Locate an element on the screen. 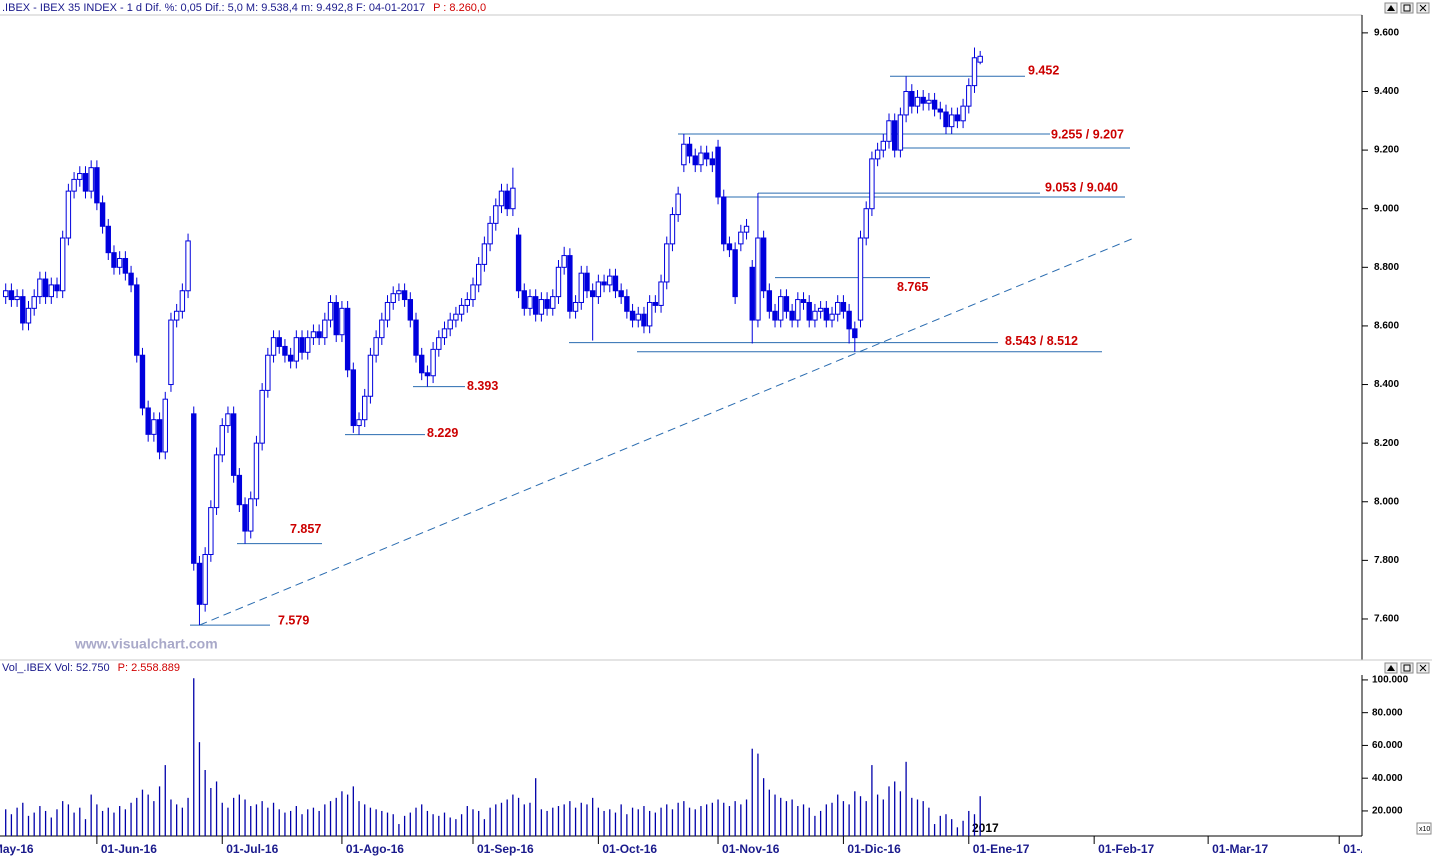 The height and width of the screenshot is (857, 1432). watermark: www.visualchart.com is located at coordinates (146, 644).